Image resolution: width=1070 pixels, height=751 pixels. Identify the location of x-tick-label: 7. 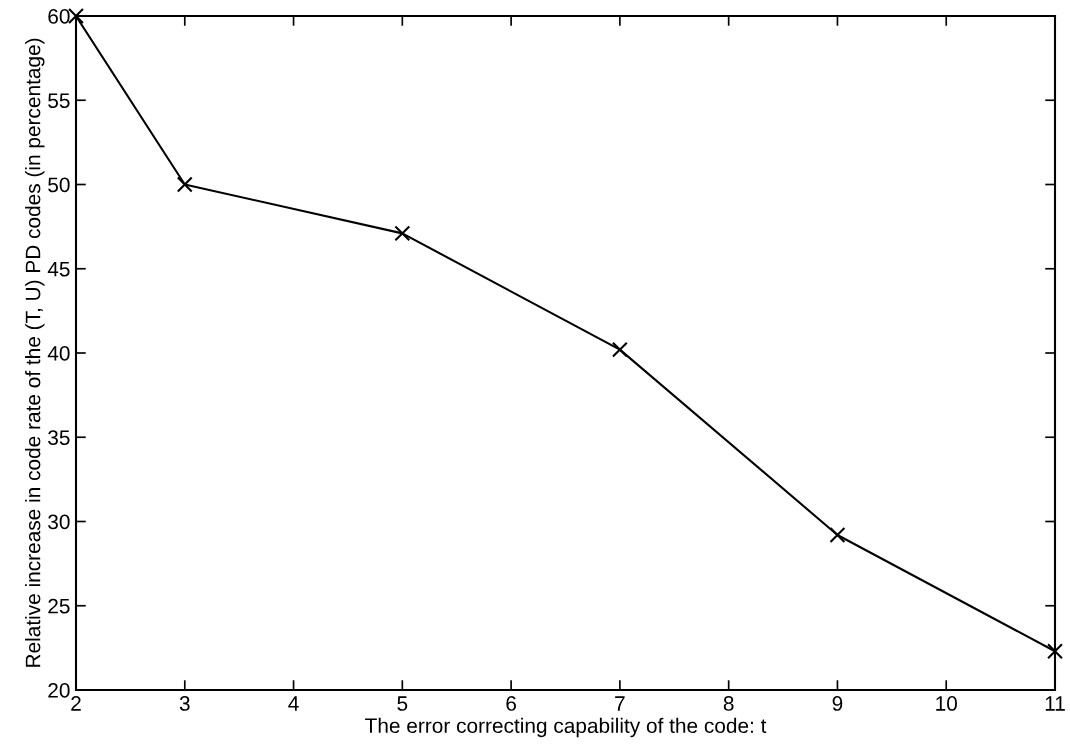
(620, 703).